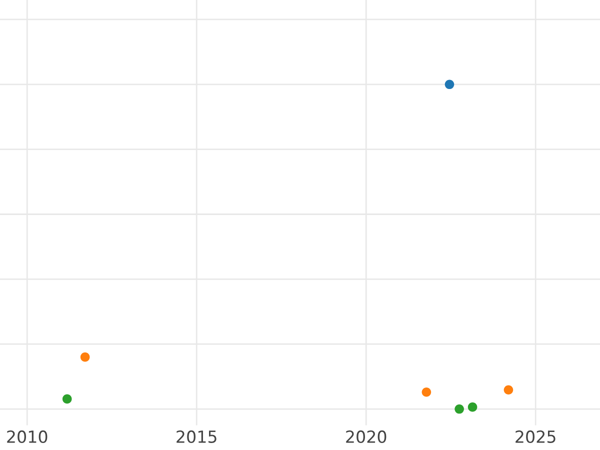  Describe the element at coordinates (536, 437) in the screenshot. I see `x-tick-label: 2025` at that location.